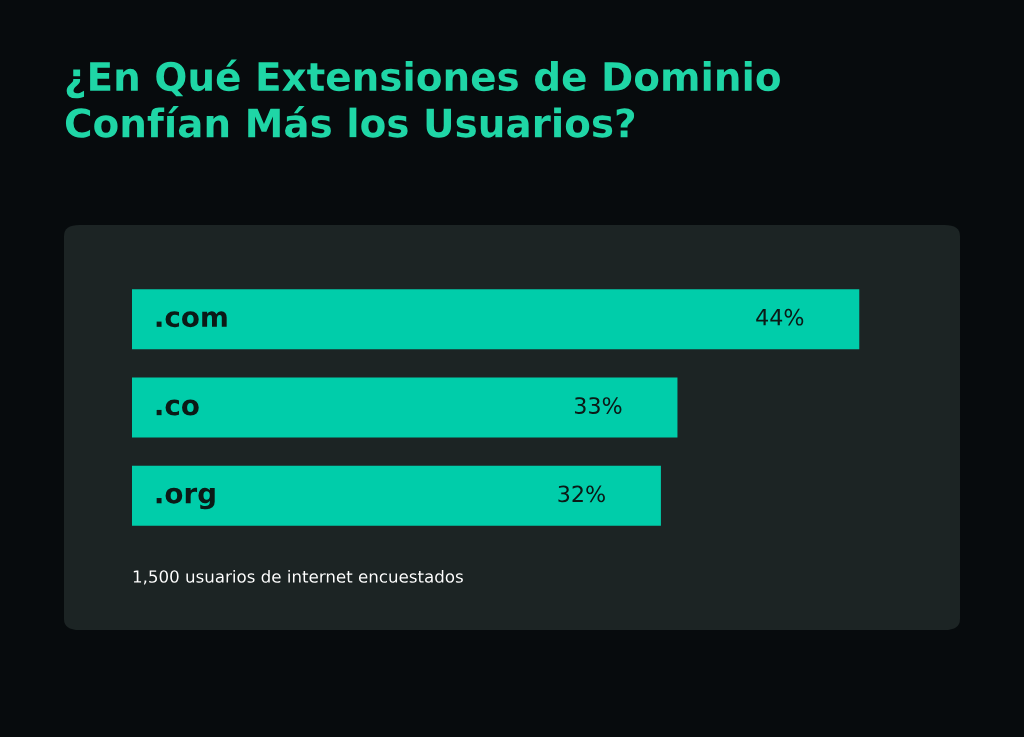 The width and height of the screenshot is (1024, 737). I want to click on chart-title: ¿En Qué Extensiones de Dominio Confían Más los Usuarios?, so click(422, 98).